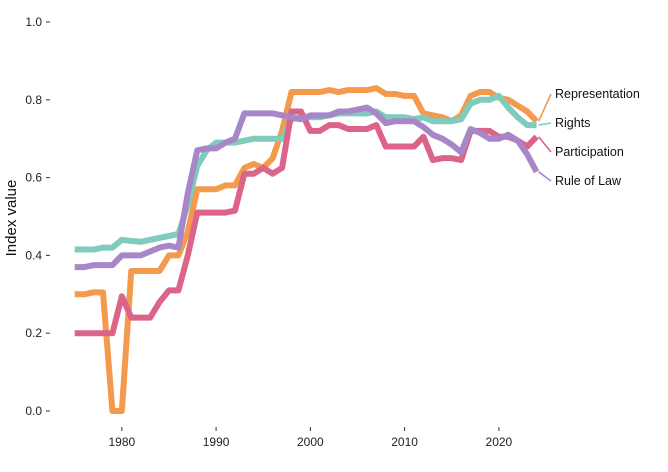 The height and width of the screenshot is (472, 668). Describe the element at coordinates (545, 124) in the screenshot. I see `leader-line-rights` at that location.